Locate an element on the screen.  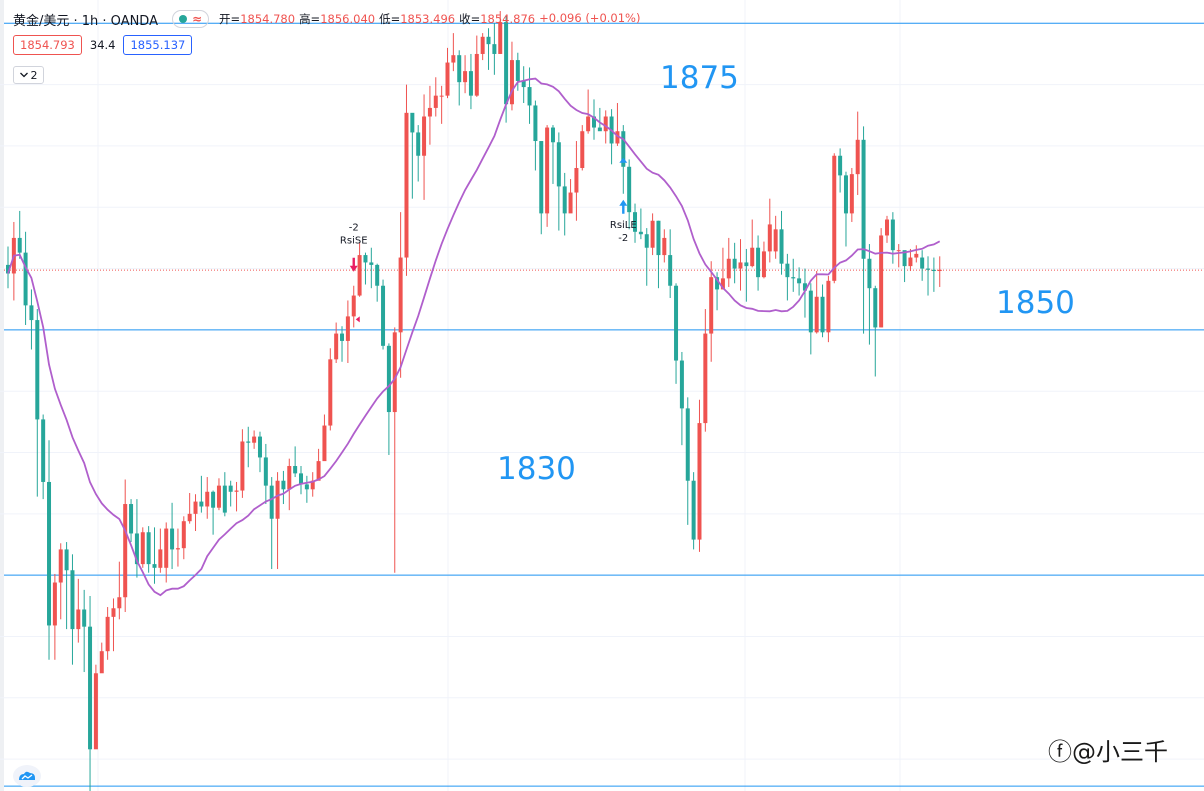
symbol-title: 黄金/美元 · 1h · OANDA is located at coordinates (85, 21).